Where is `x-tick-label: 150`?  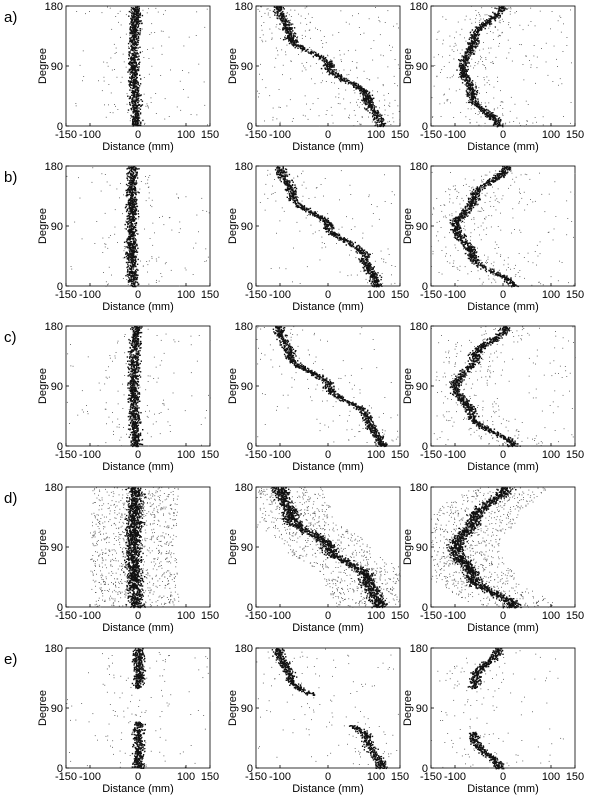
x-tick-label: 150 is located at coordinates (210, 135).